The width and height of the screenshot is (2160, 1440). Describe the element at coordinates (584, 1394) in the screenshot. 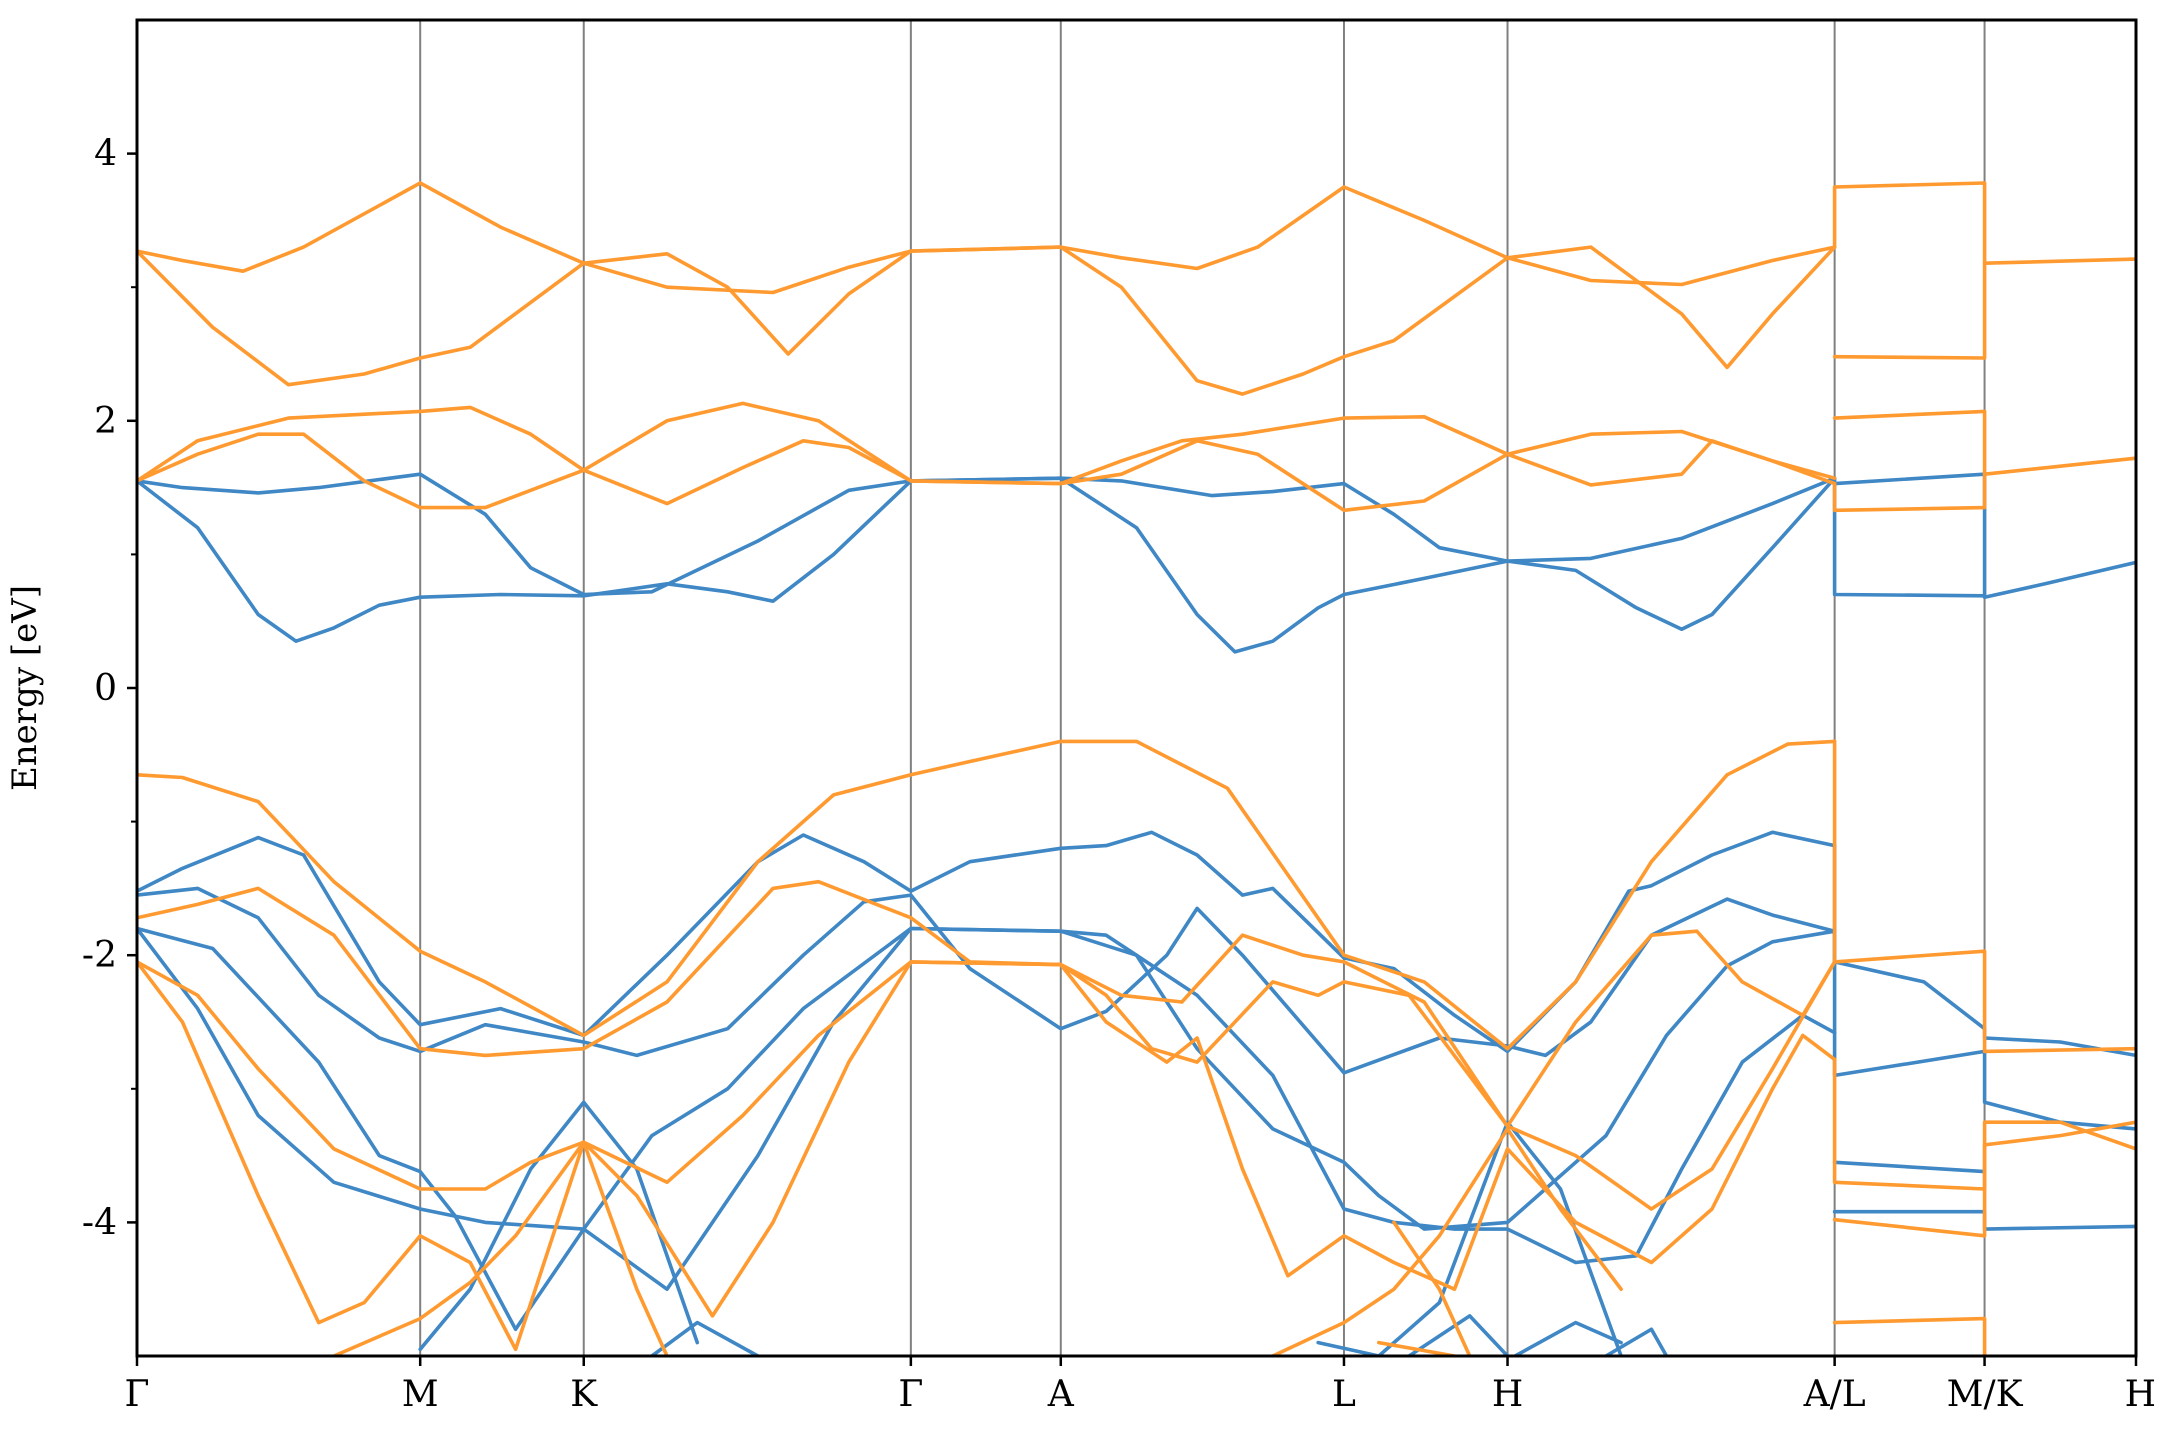

I see `x-tick-label: K` at that location.